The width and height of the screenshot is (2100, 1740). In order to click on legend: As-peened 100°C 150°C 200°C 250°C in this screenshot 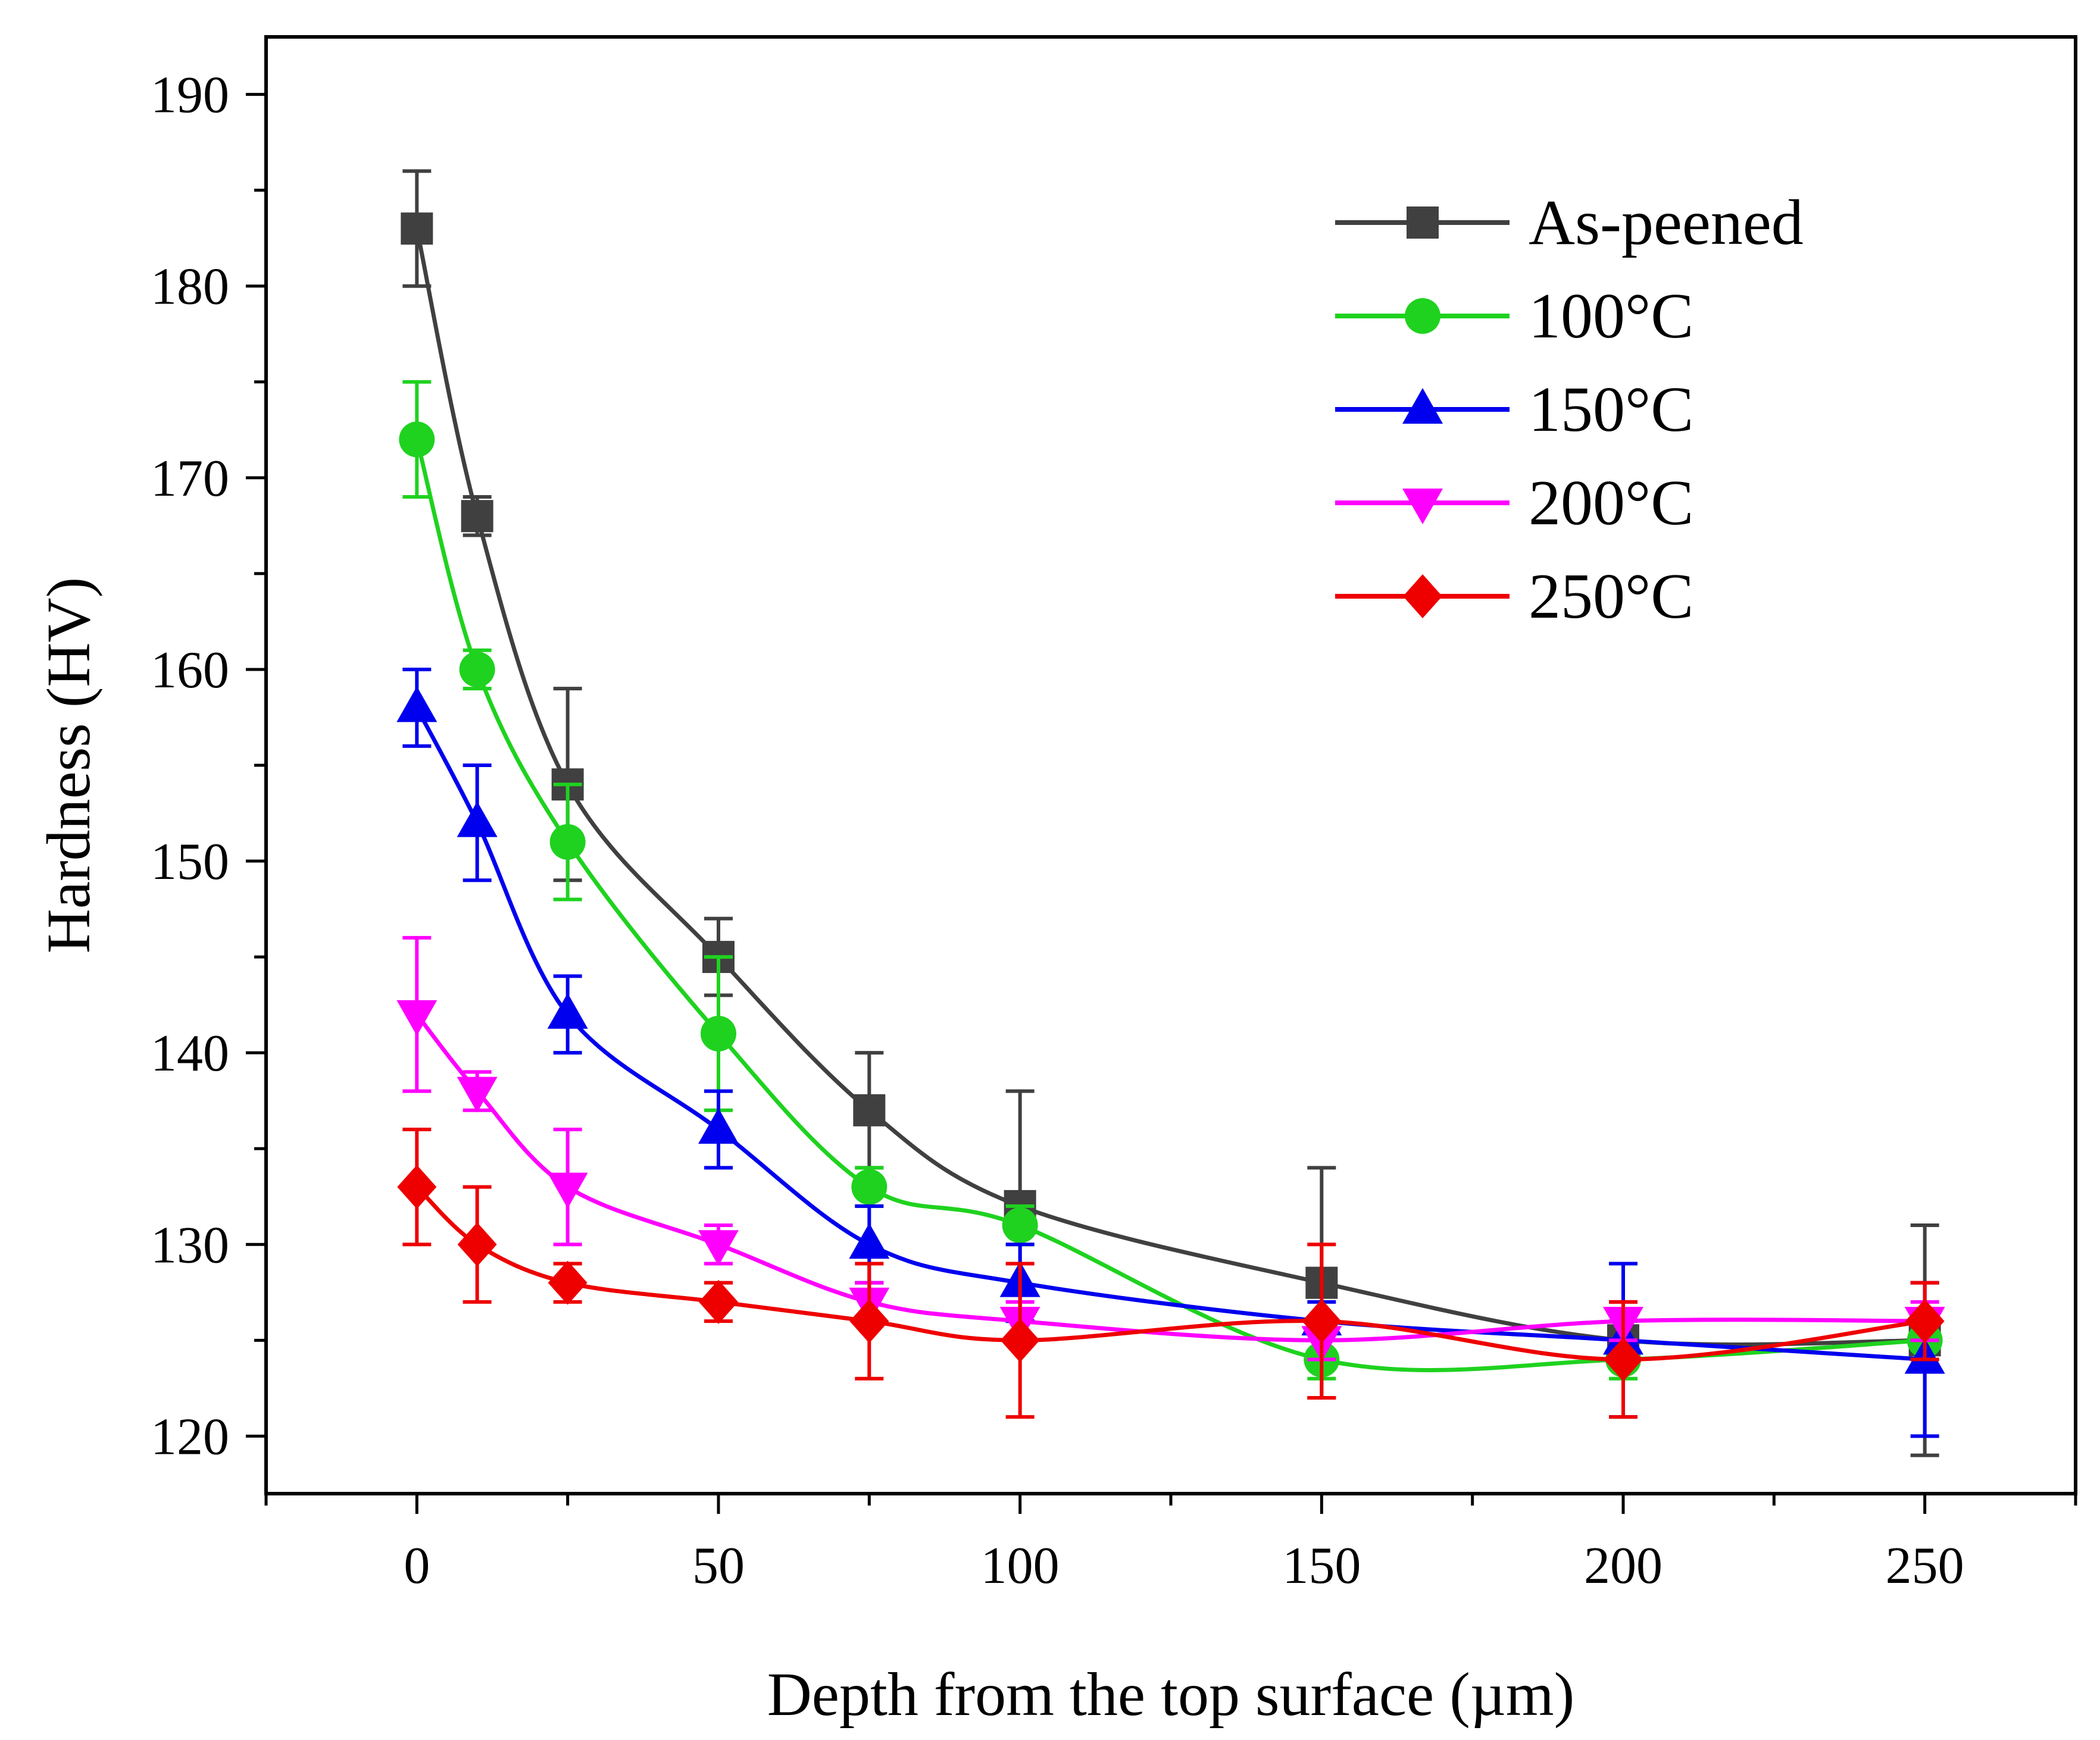, I will do `click(1569, 409)`.